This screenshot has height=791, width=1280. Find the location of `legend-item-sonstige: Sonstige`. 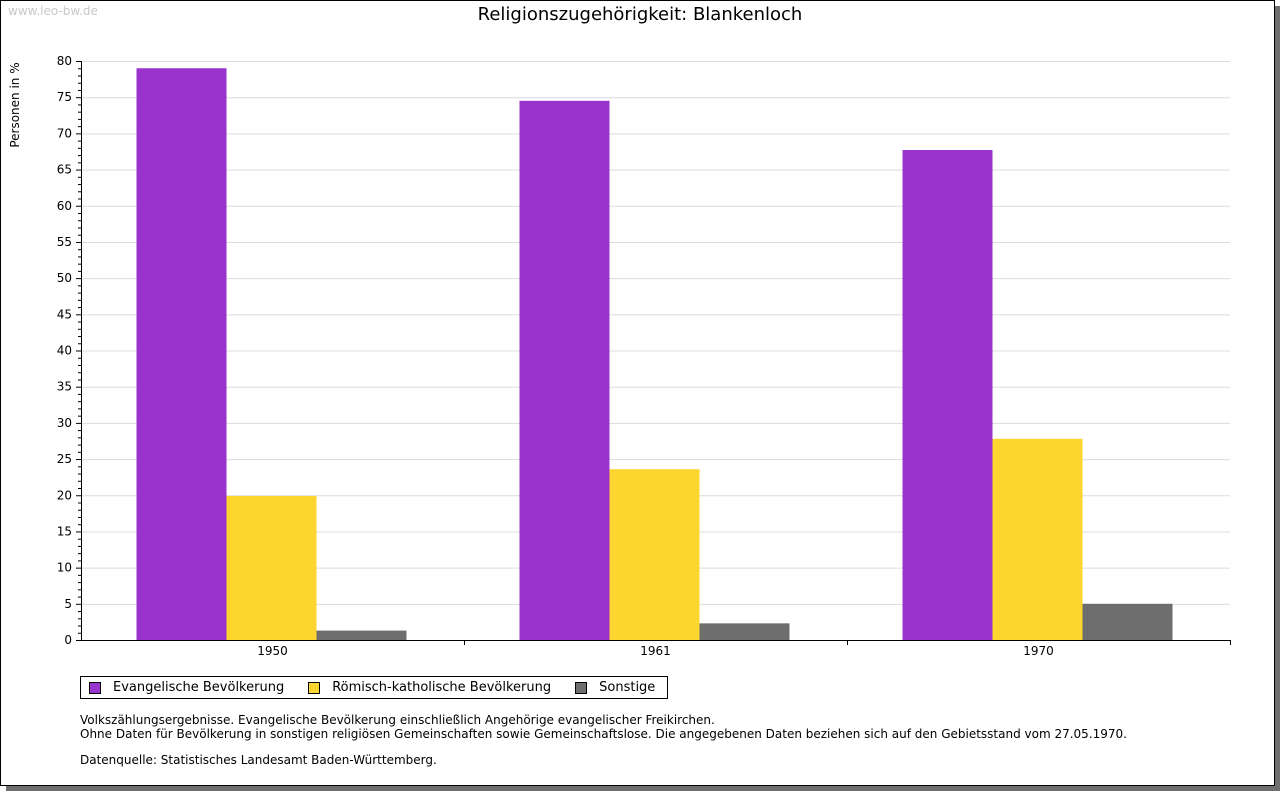

legend-item-sonstige: Sonstige is located at coordinates (615, 687).